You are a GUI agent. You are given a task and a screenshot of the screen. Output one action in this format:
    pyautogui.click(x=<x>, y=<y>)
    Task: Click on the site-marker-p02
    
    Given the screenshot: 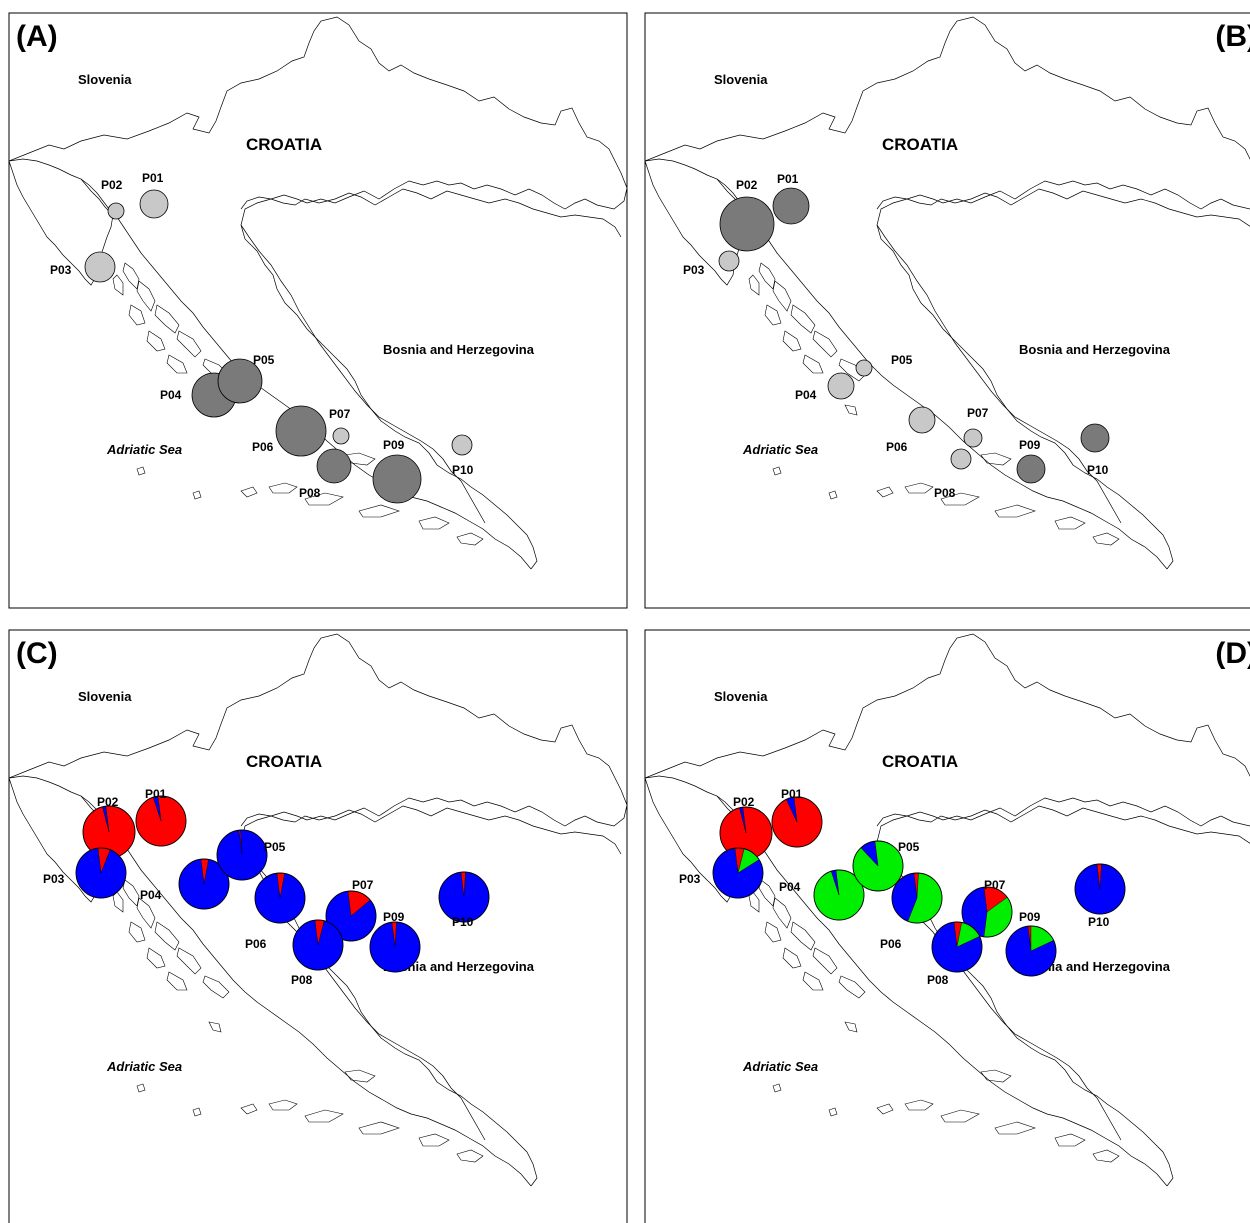 What is the action you would take?
    pyautogui.click(x=116, y=211)
    